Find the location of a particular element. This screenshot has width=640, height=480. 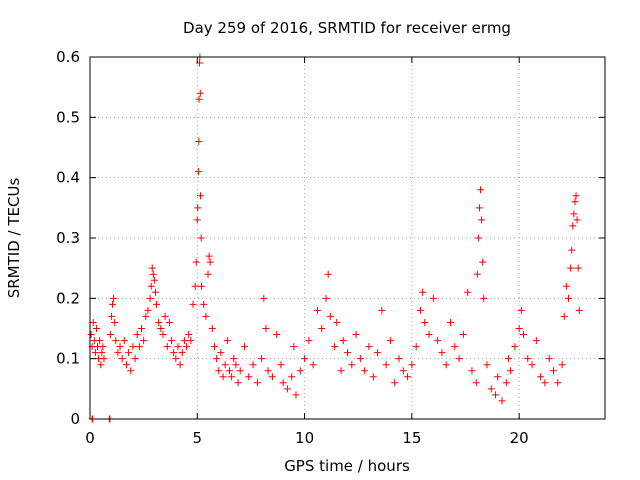

y-tick-label: 0.1 is located at coordinates (68, 359).